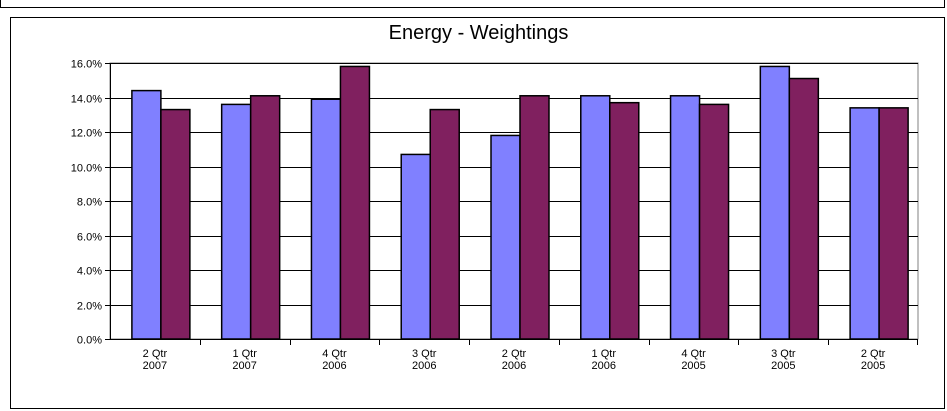 The height and width of the screenshot is (411, 947). I want to click on top-panel-edge, so click(472, 4).